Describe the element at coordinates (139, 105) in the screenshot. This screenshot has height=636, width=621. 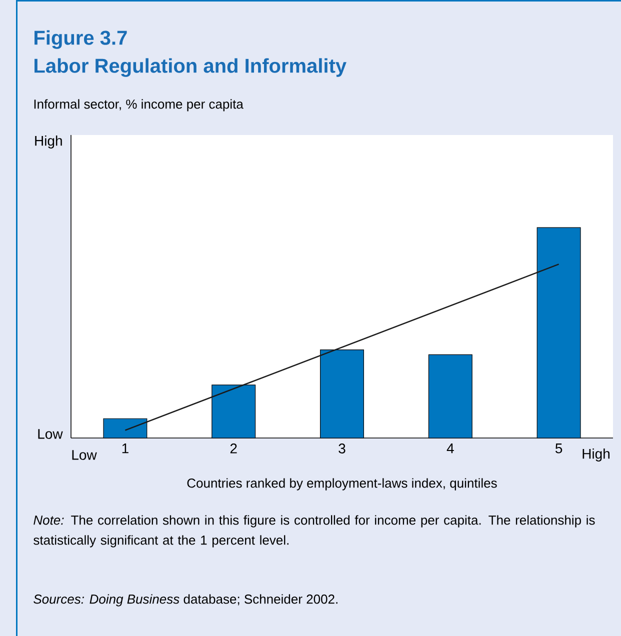
I see `text: Informal sector, % income per capita` at that location.